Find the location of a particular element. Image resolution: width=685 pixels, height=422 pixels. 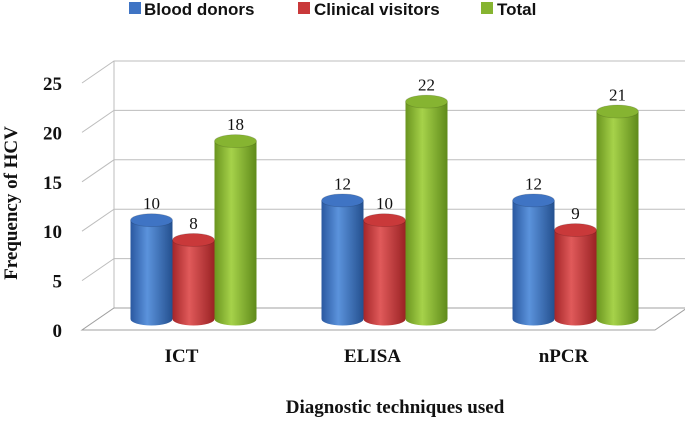

legend-swatch-total is located at coordinates (487, 8).